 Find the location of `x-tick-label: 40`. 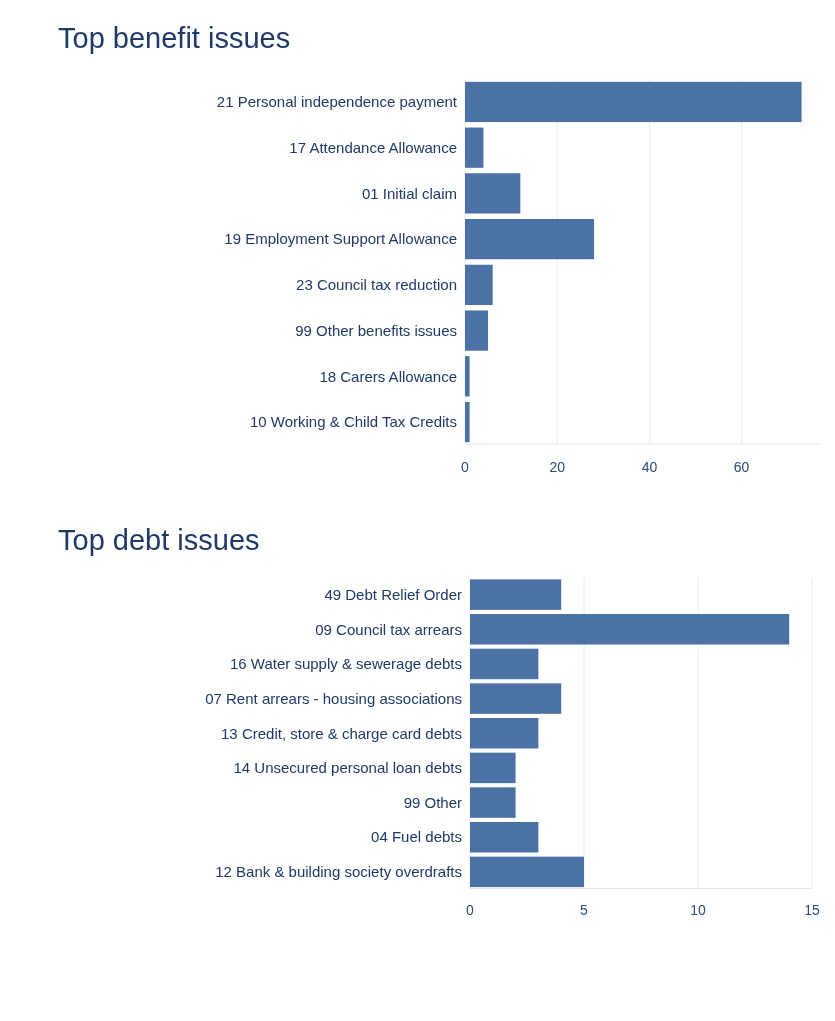

x-tick-label: 40 is located at coordinates (649, 467).